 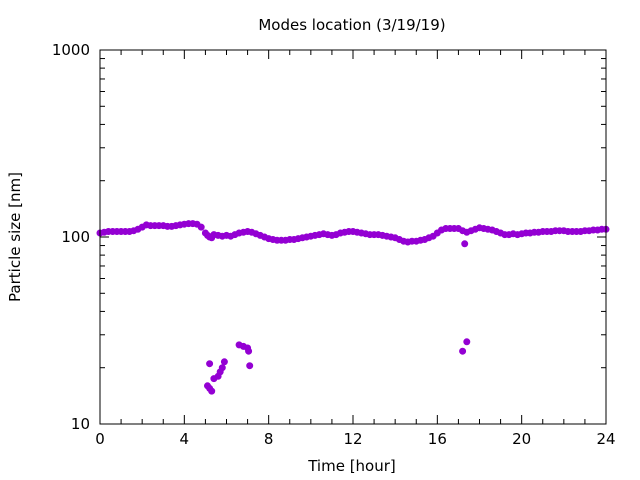 What do you see at coordinates (75, 237) in the screenshot?
I see `y-tick-label: 100` at bounding box center [75, 237].